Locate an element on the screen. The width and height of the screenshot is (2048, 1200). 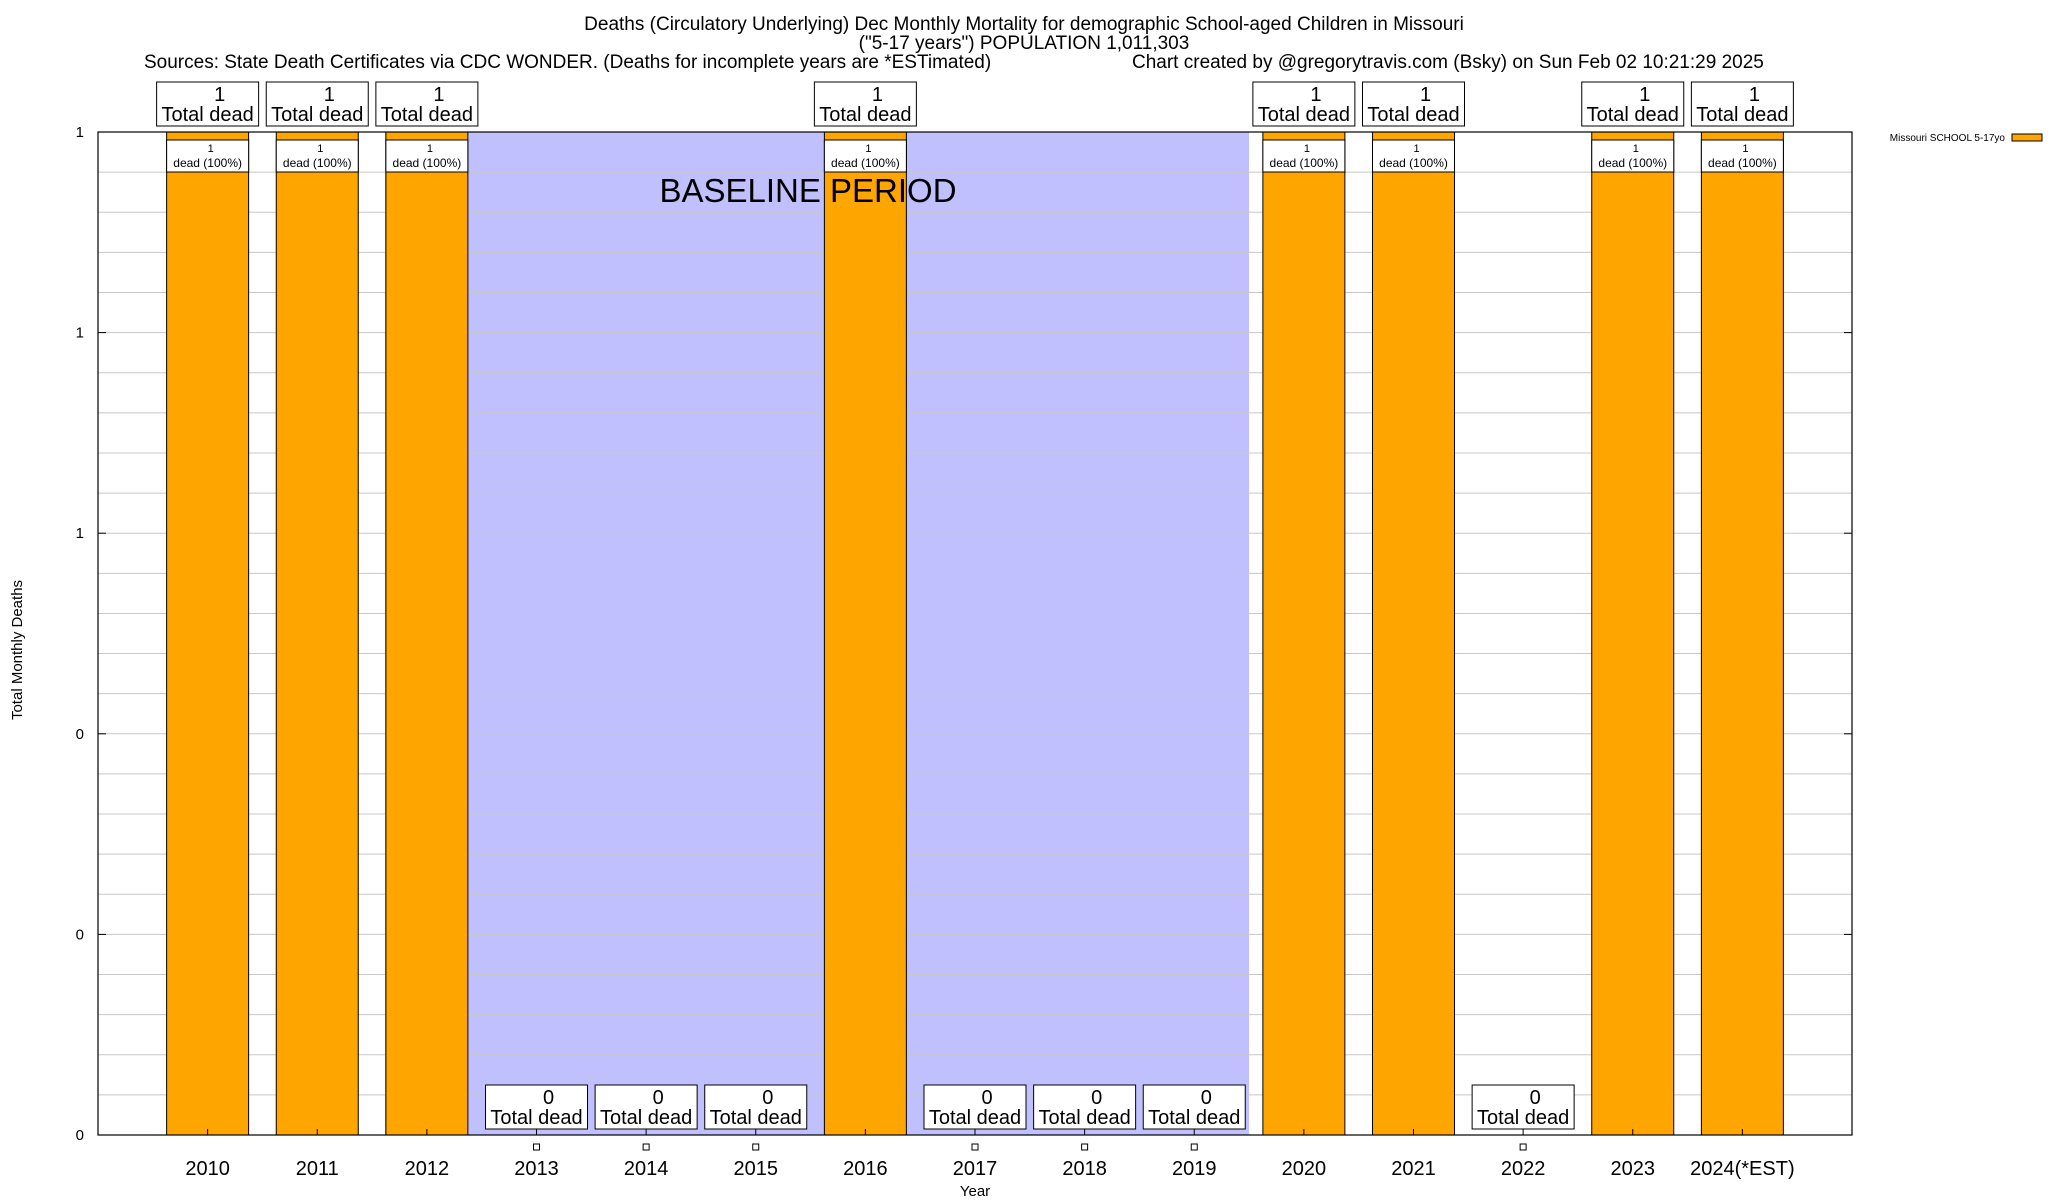
x-tick-label: 2017 is located at coordinates (975, 1169).